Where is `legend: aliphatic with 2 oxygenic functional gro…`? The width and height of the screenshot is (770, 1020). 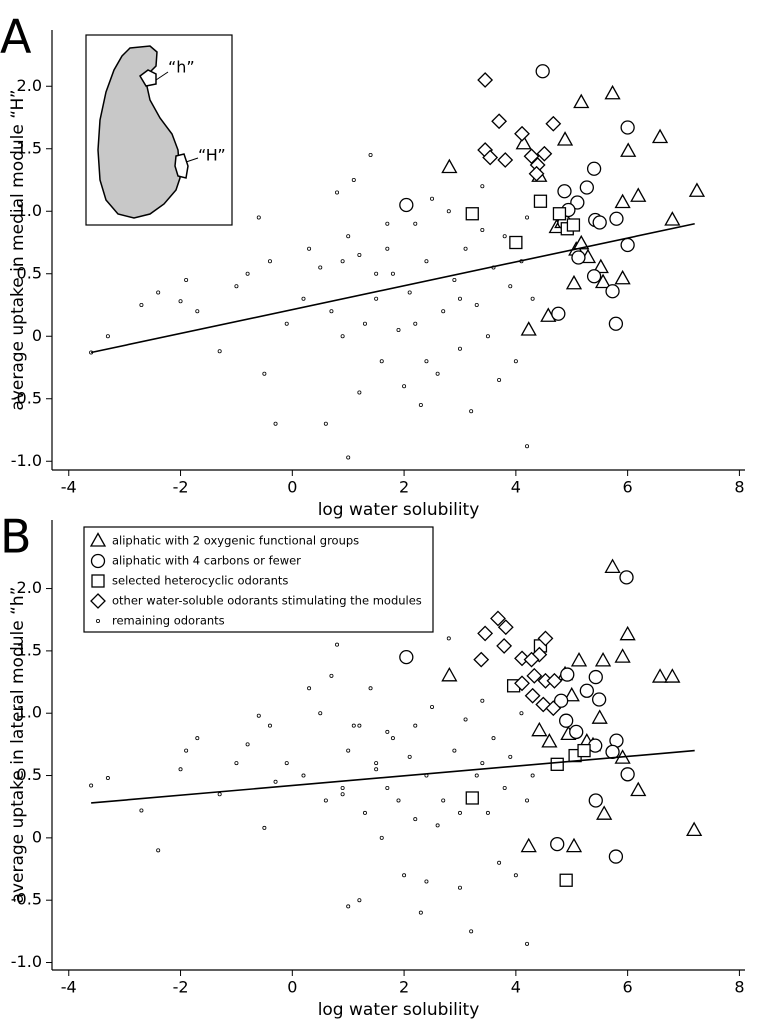 legend: aliphatic with 2 oxygenic functional gro… is located at coordinates (258, 579).